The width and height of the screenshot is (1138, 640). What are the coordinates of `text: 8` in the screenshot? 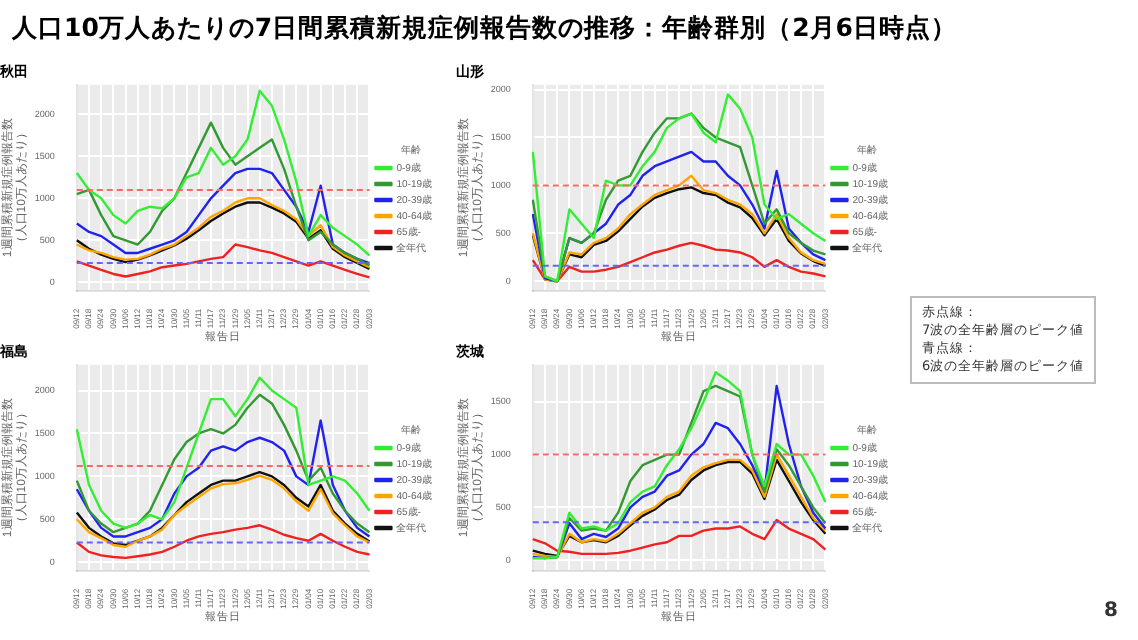 It's located at (1111, 611).